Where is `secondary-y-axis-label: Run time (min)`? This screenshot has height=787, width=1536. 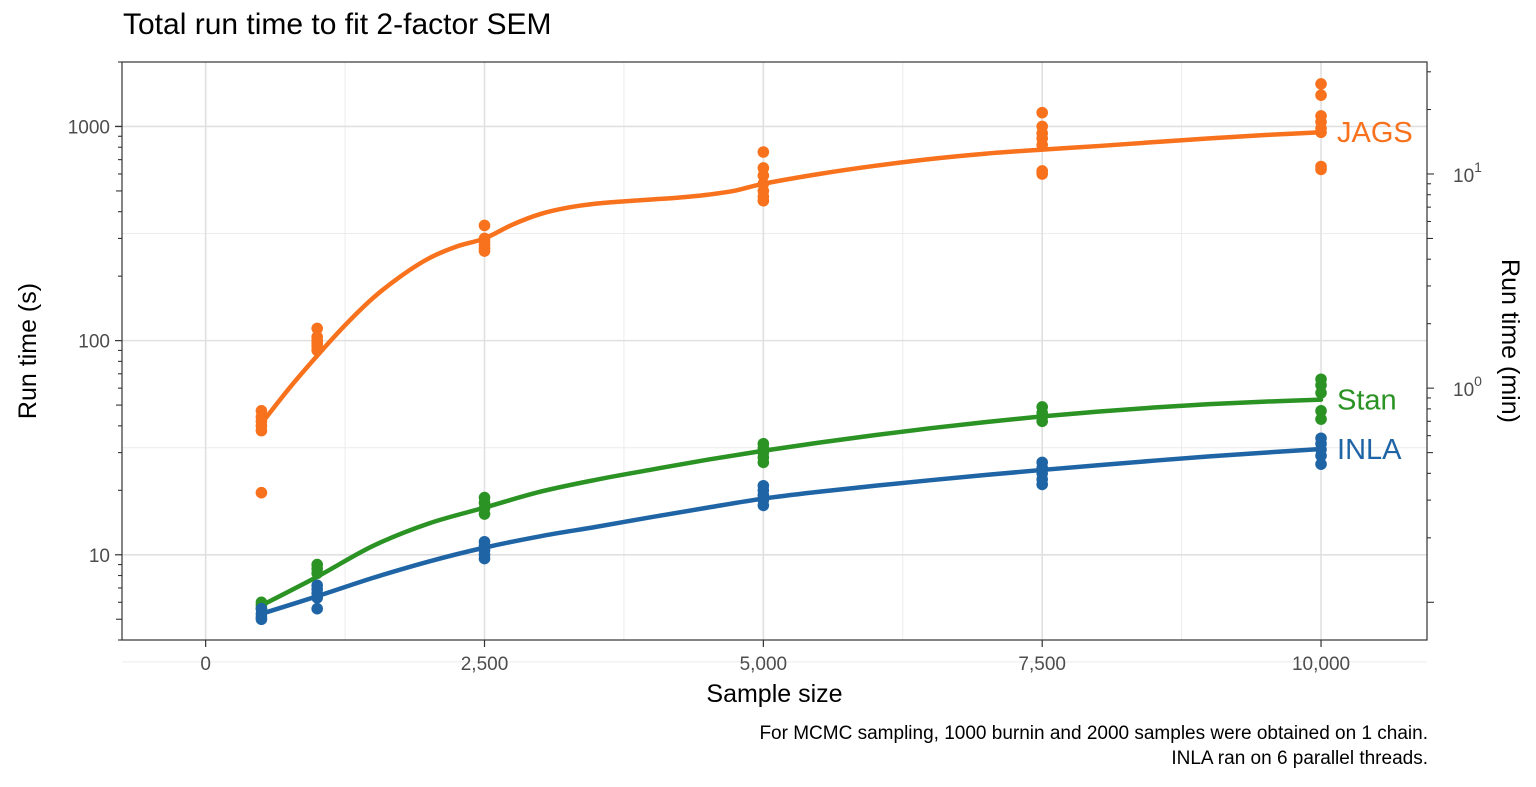 secondary-y-axis-label: Run time (min) is located at coordinates (1510, 341).